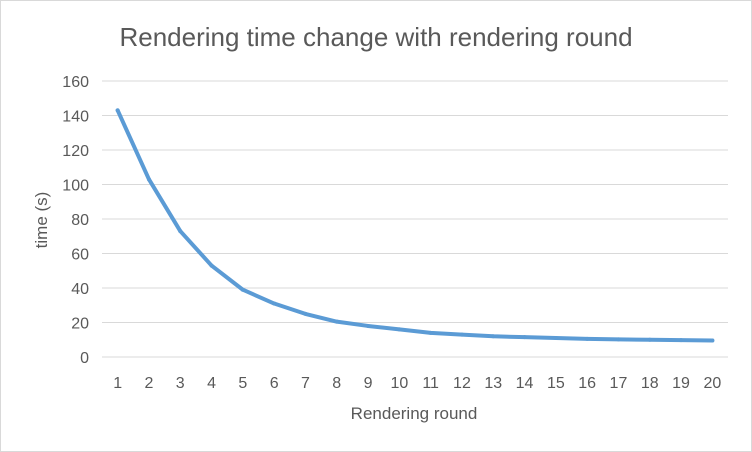 The height and width of the screenshot is (452, 752). I want to click on y-axis-title: time (s), so click(41, 220).